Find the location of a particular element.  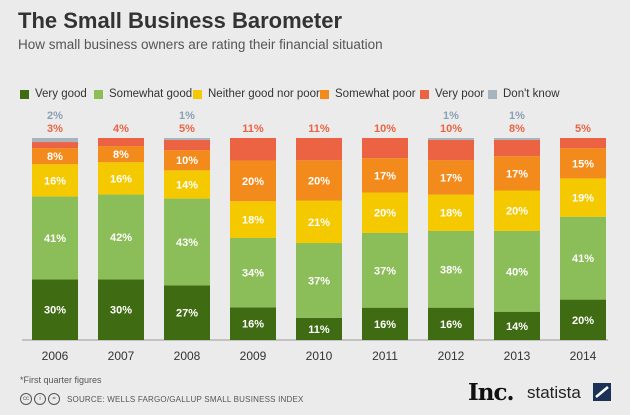

data-label-somewhat-poor-2006: 8% is located at coordinates (55, 157).